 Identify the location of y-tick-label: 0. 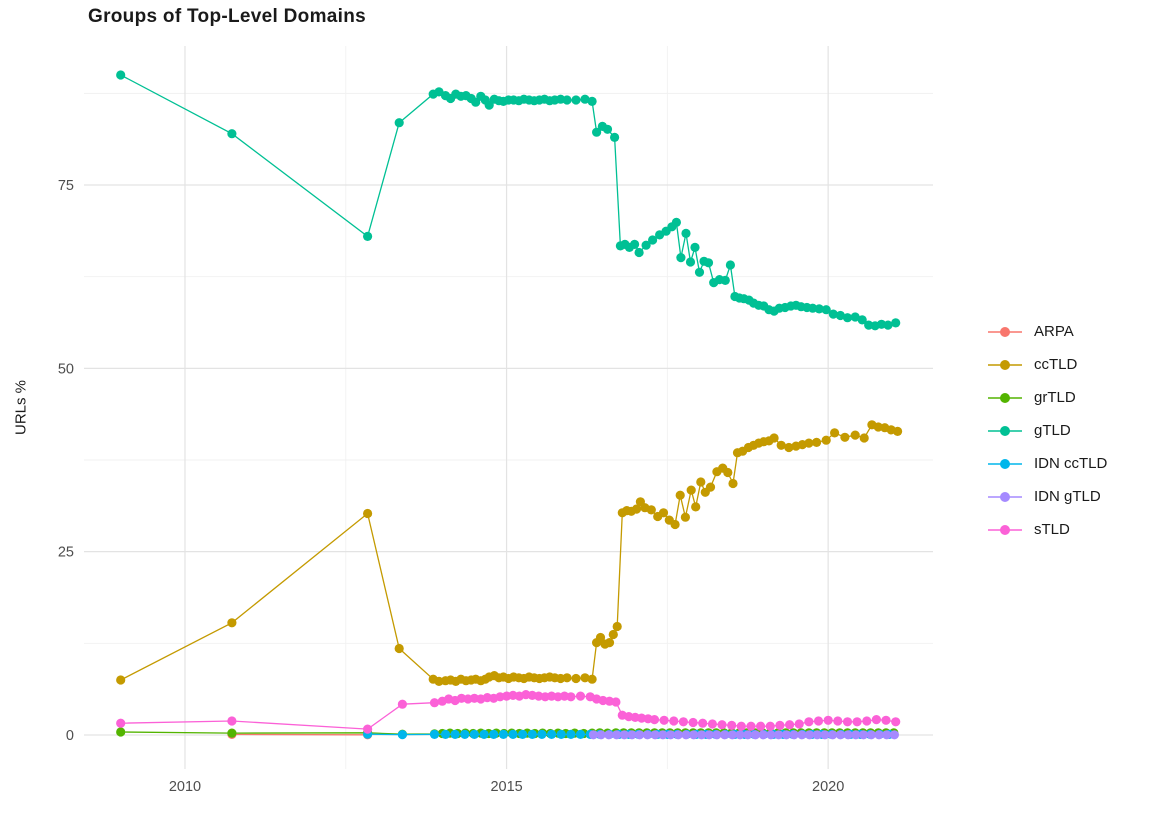
(70, 736).